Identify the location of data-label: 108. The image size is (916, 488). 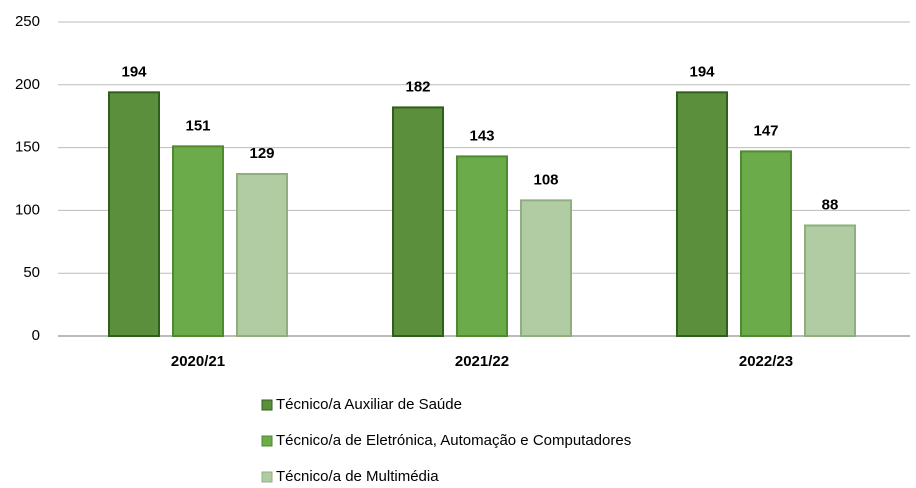
(545, 179).